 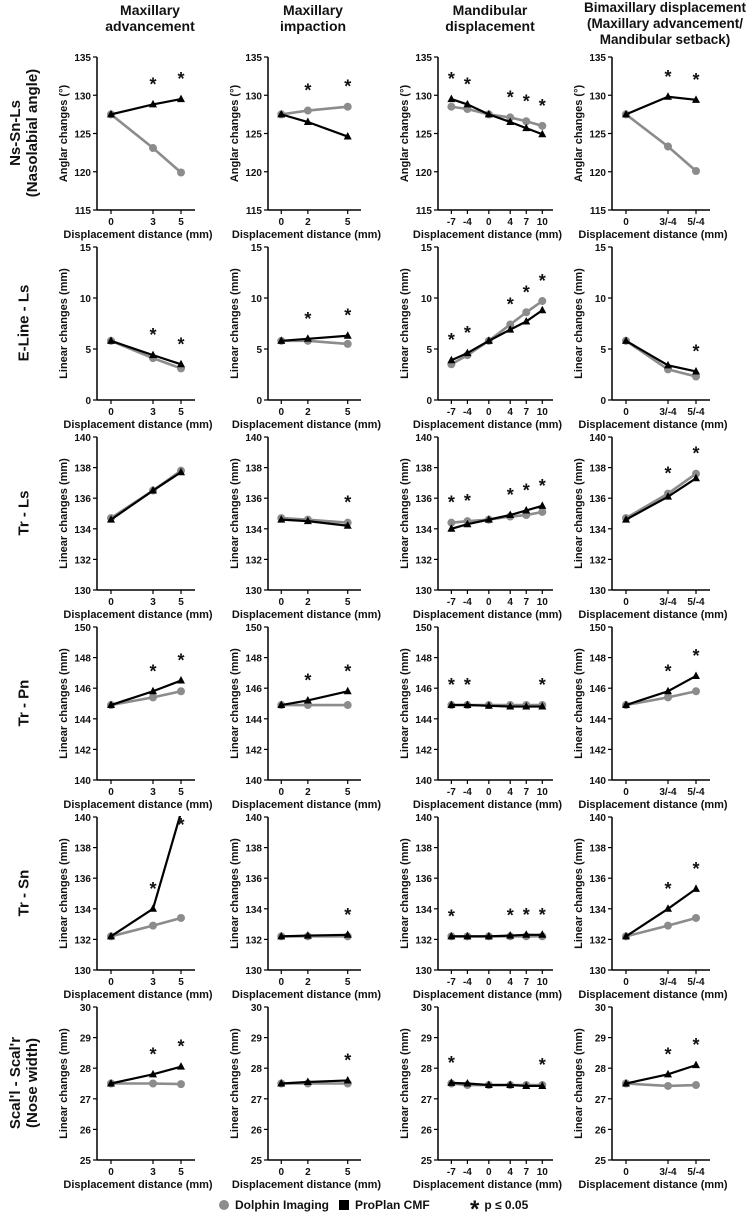 I want to click on y-tick-label: 134, so click(x=423, y=530).